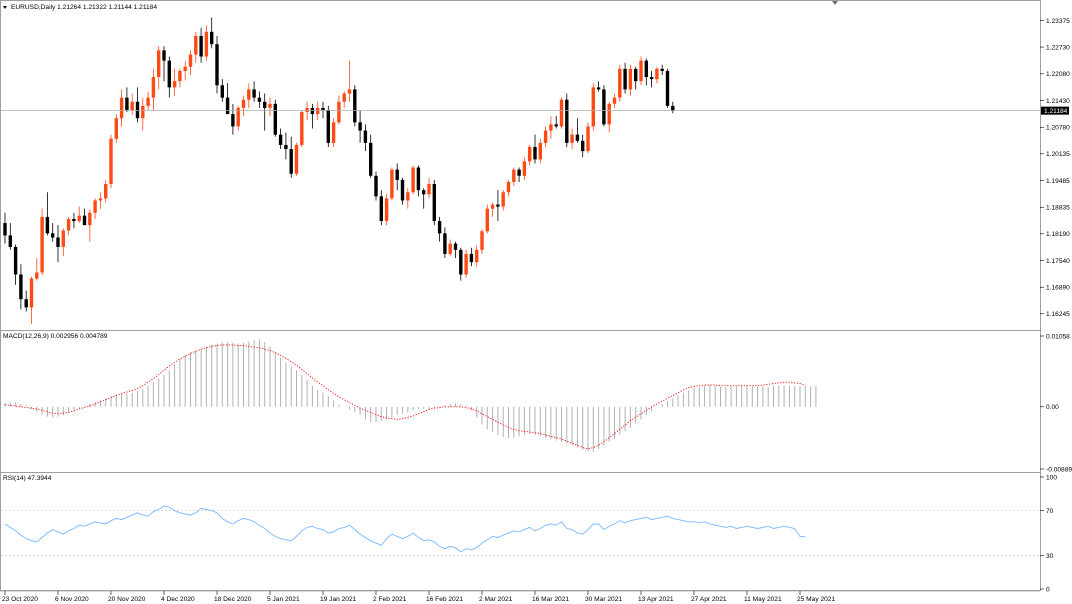  Describe the element at coordinates (1056, 111) in the screenshot. I see `current-price-label: 1.21184` at that location.